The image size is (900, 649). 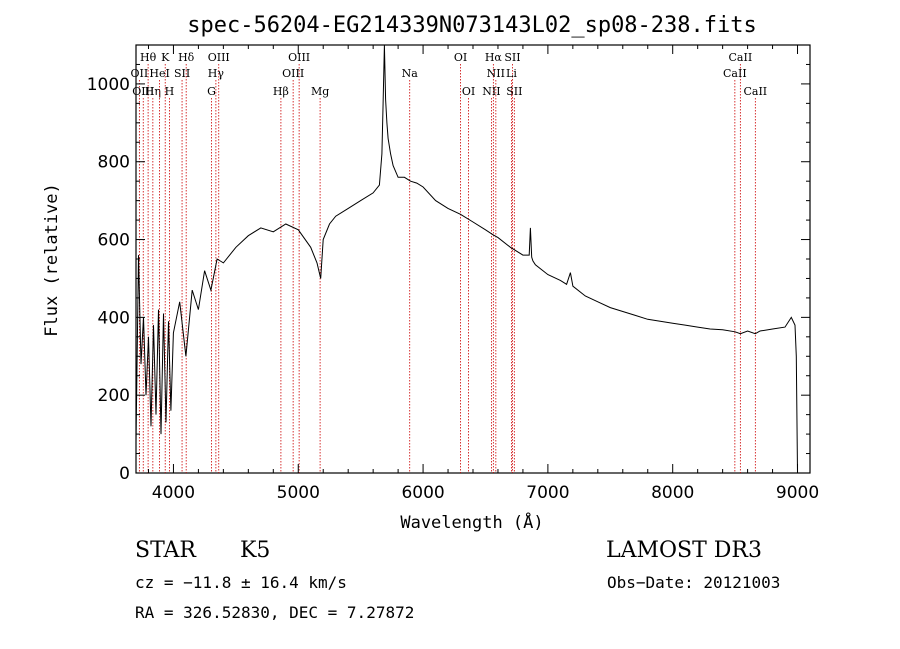 I want to click on marker-label-20: NII, so click(x=496, y=73).